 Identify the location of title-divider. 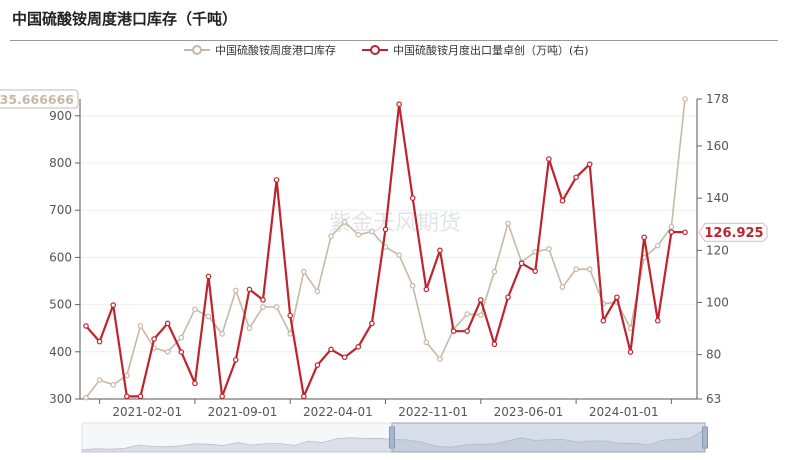
(394, 40).